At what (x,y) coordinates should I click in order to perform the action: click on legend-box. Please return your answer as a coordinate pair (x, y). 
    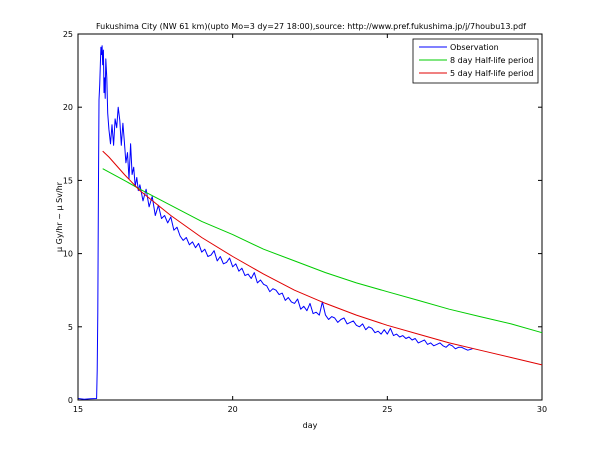
    Looking at the image, I should click on (475, 61).